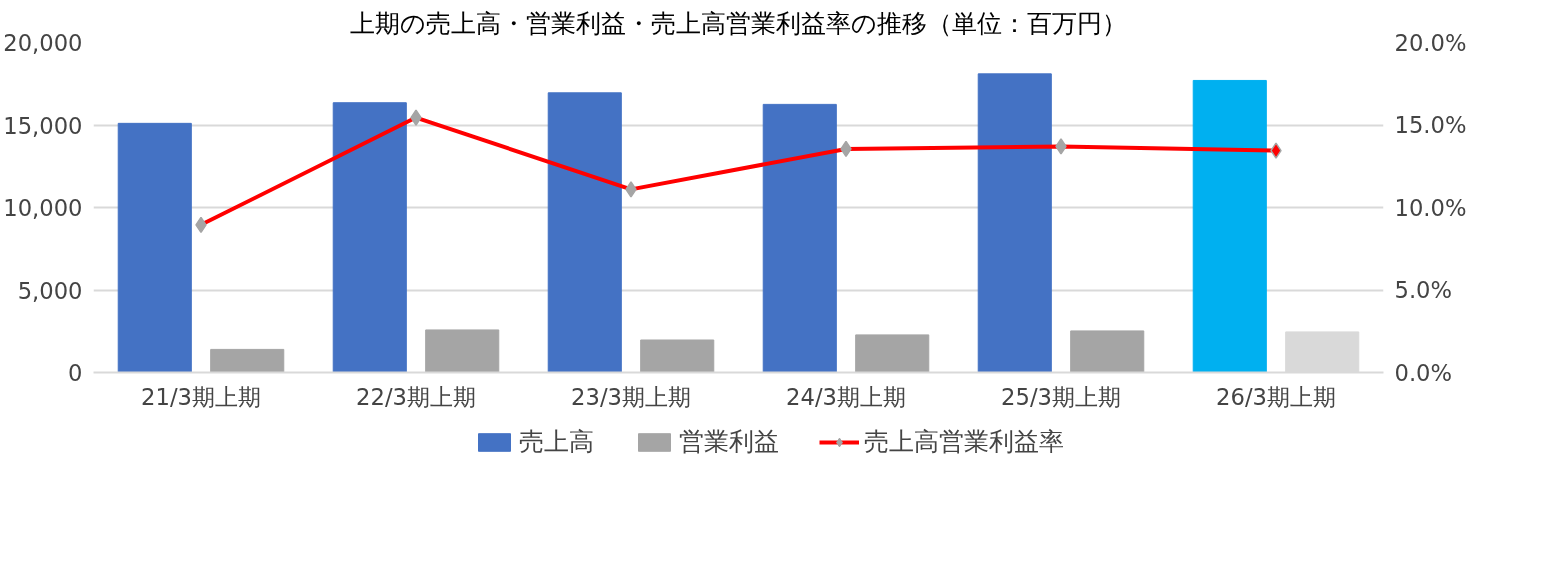  What do you see at coordinates (1423, 290) in the screenshot?
I see `y2-tick-label: 5.0%` at bounding box center [1423, 290].